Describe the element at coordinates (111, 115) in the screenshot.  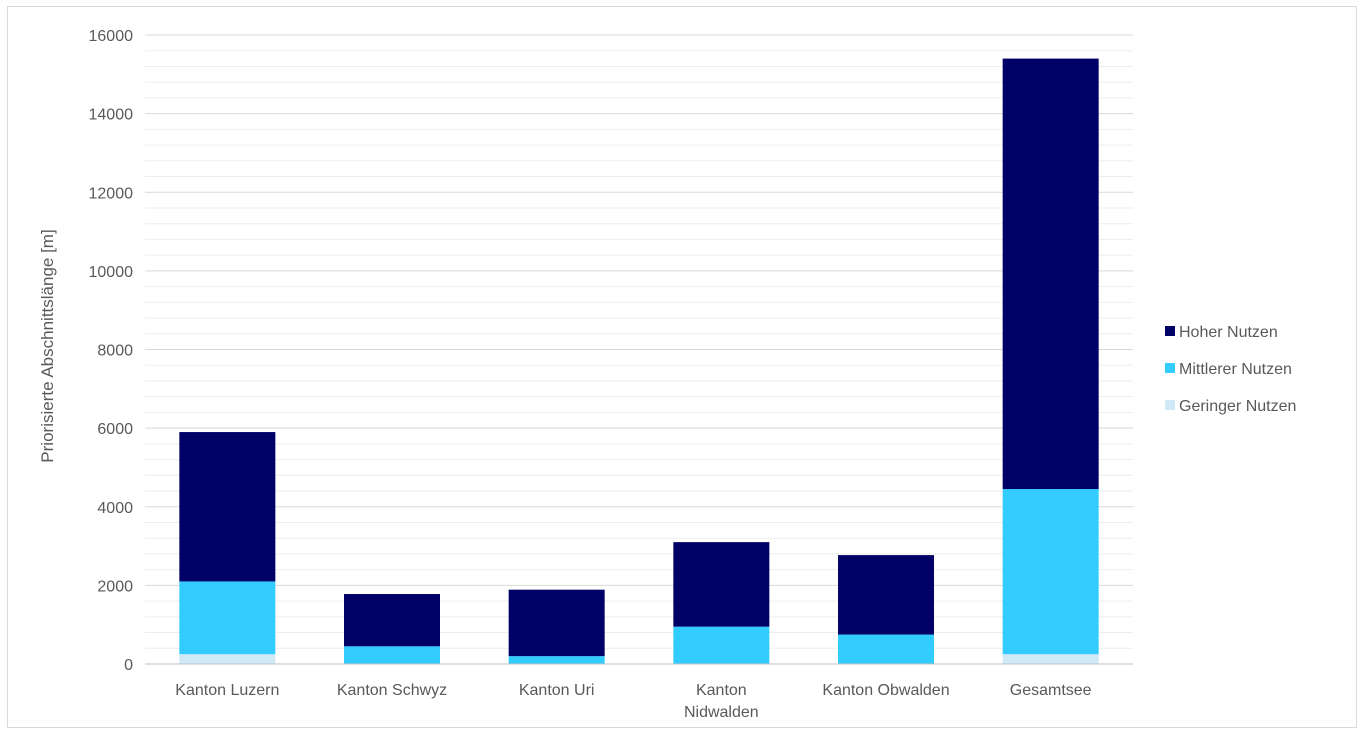
I see `y-tick-label: 14000` at that location.